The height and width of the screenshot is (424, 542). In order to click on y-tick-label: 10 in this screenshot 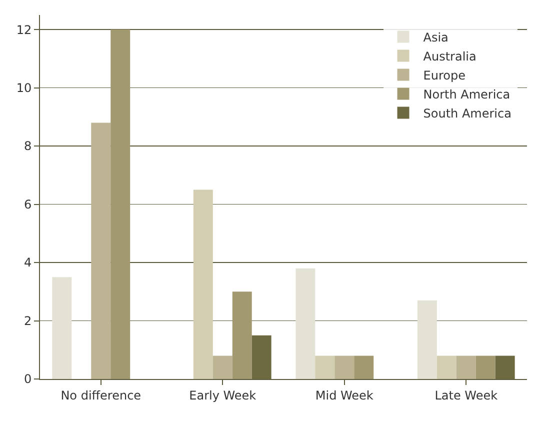, I will do `click(24, 88)`.